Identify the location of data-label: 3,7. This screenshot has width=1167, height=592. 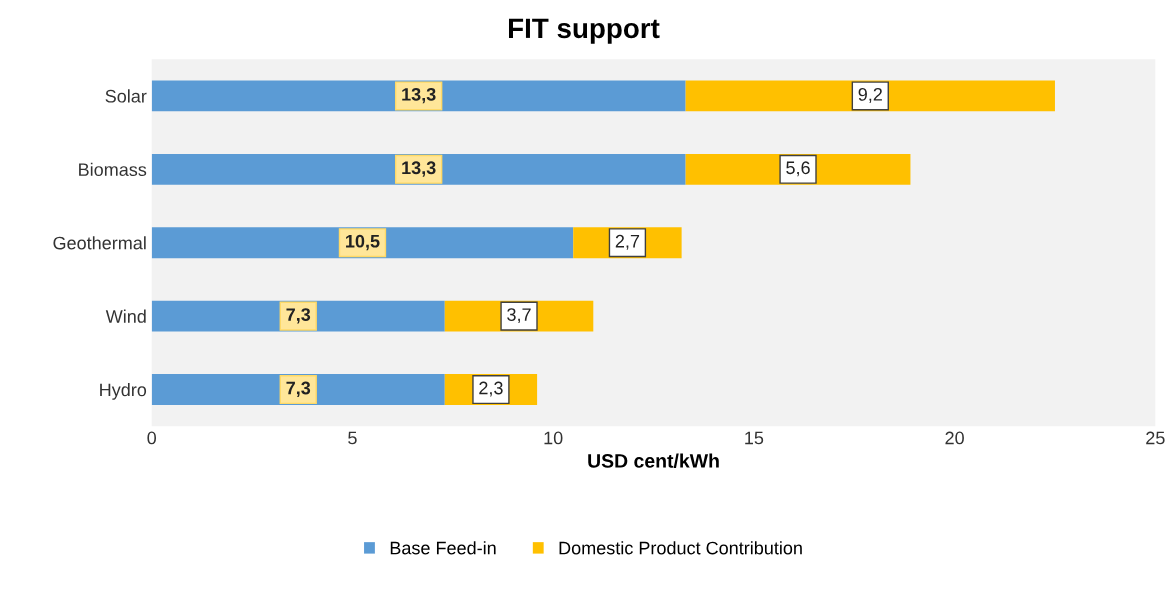
(519, 316).